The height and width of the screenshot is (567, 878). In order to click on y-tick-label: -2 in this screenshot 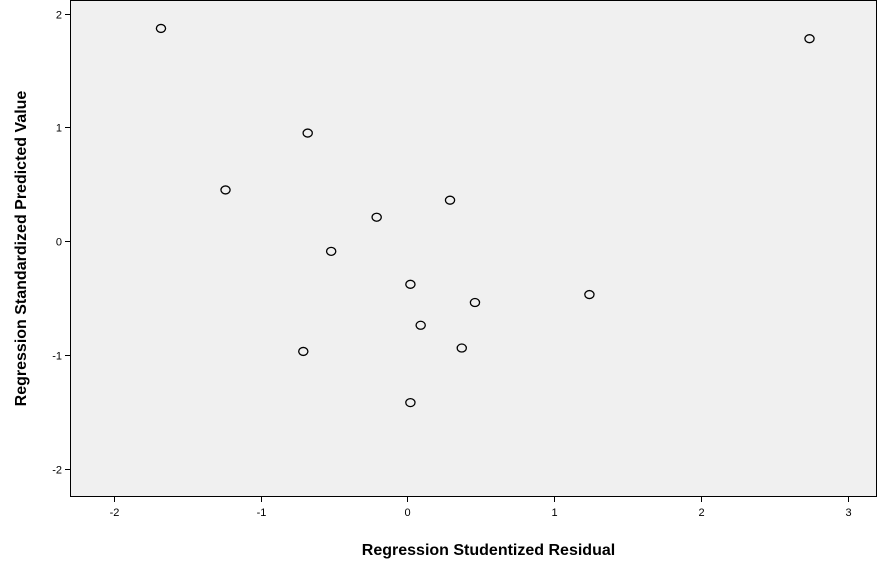, I will do `click(57, 471)`.